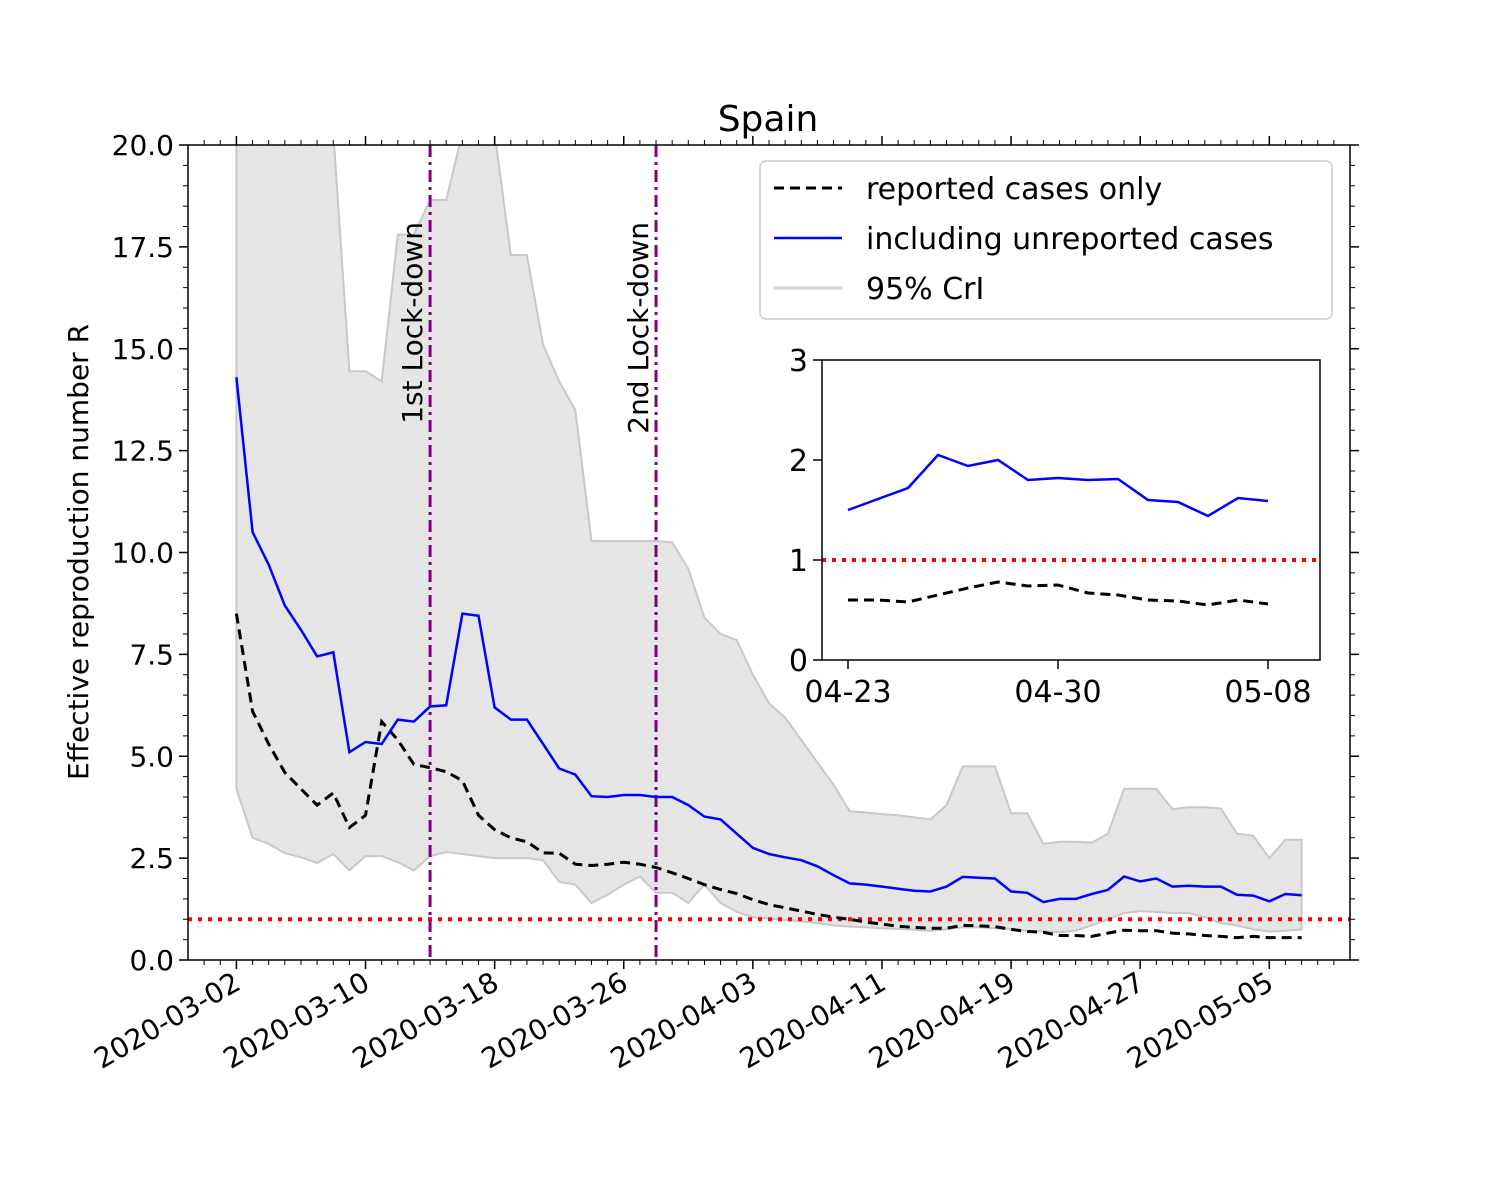 The image size is (1500, 1200). I want to click on inset-series-reported-line, so click(1058, 593).